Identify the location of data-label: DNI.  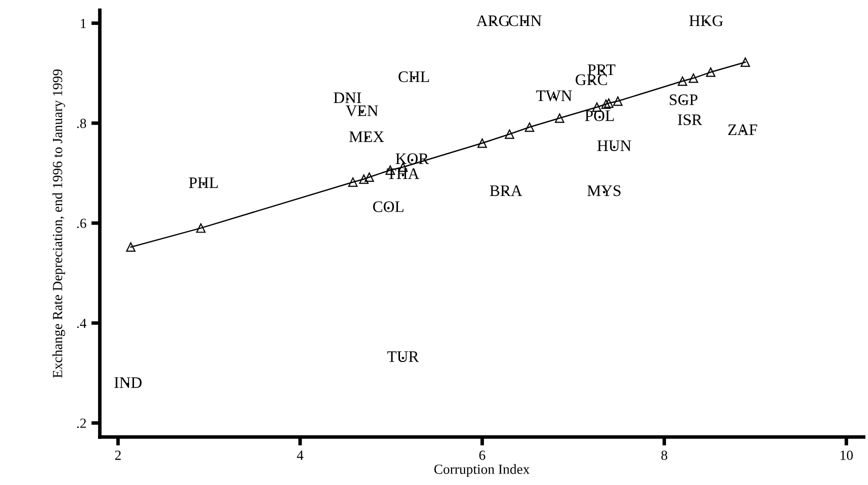
(348, 98).